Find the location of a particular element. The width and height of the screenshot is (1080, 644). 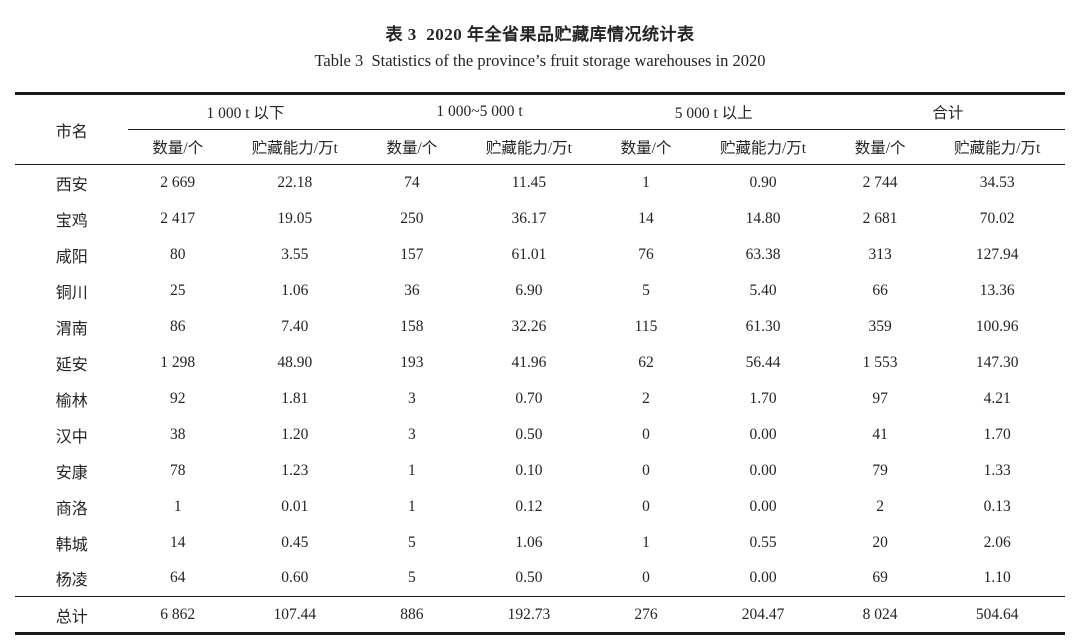

table-caption-chinese: 表 3 2020 年全省果品贮藏库情况统计表 is located at coordinates (540, 34).